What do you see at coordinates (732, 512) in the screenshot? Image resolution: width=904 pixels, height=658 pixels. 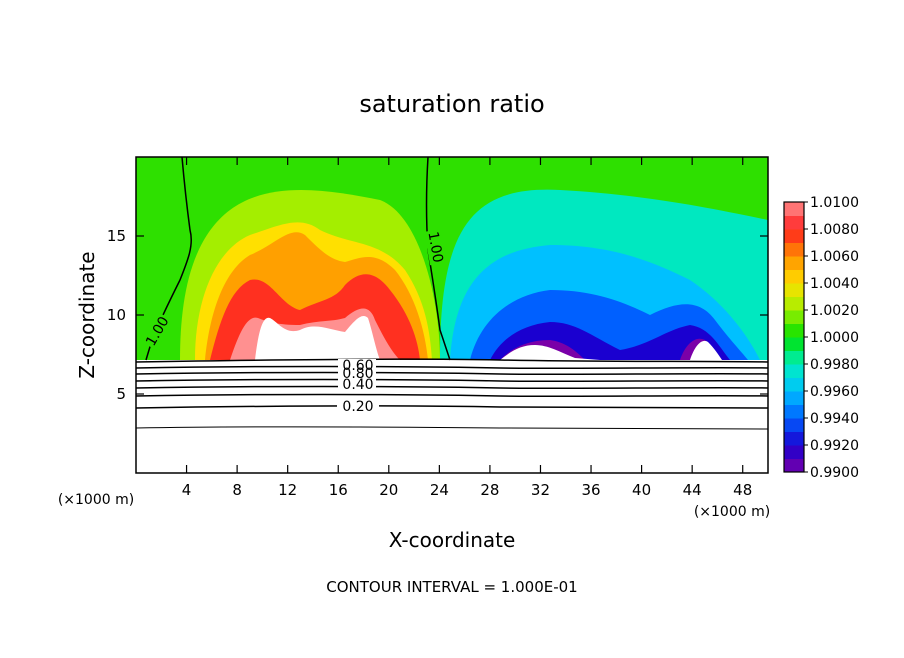 I see `x-unit-right: (×1000 m)` at bounding box center [732, 512].